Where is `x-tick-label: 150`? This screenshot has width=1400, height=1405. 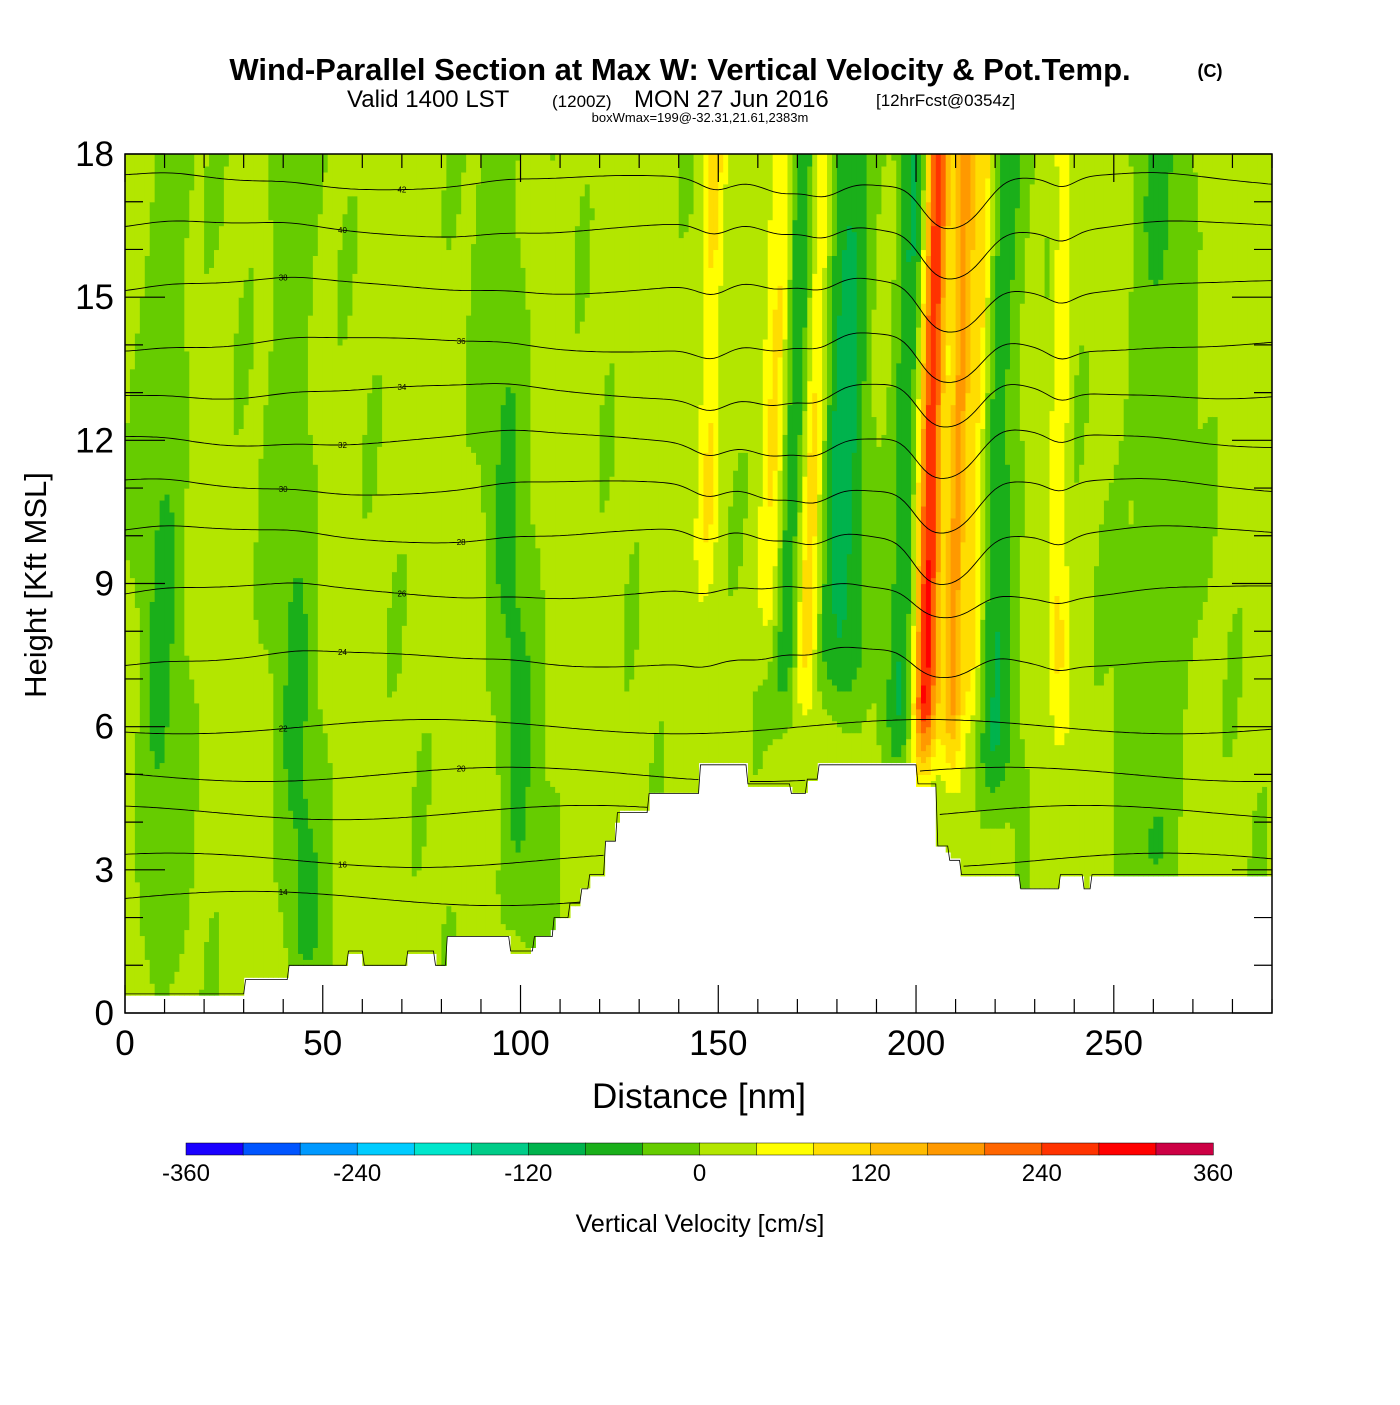 x-tick-label: 150 is located at coordinates (718, 1043).